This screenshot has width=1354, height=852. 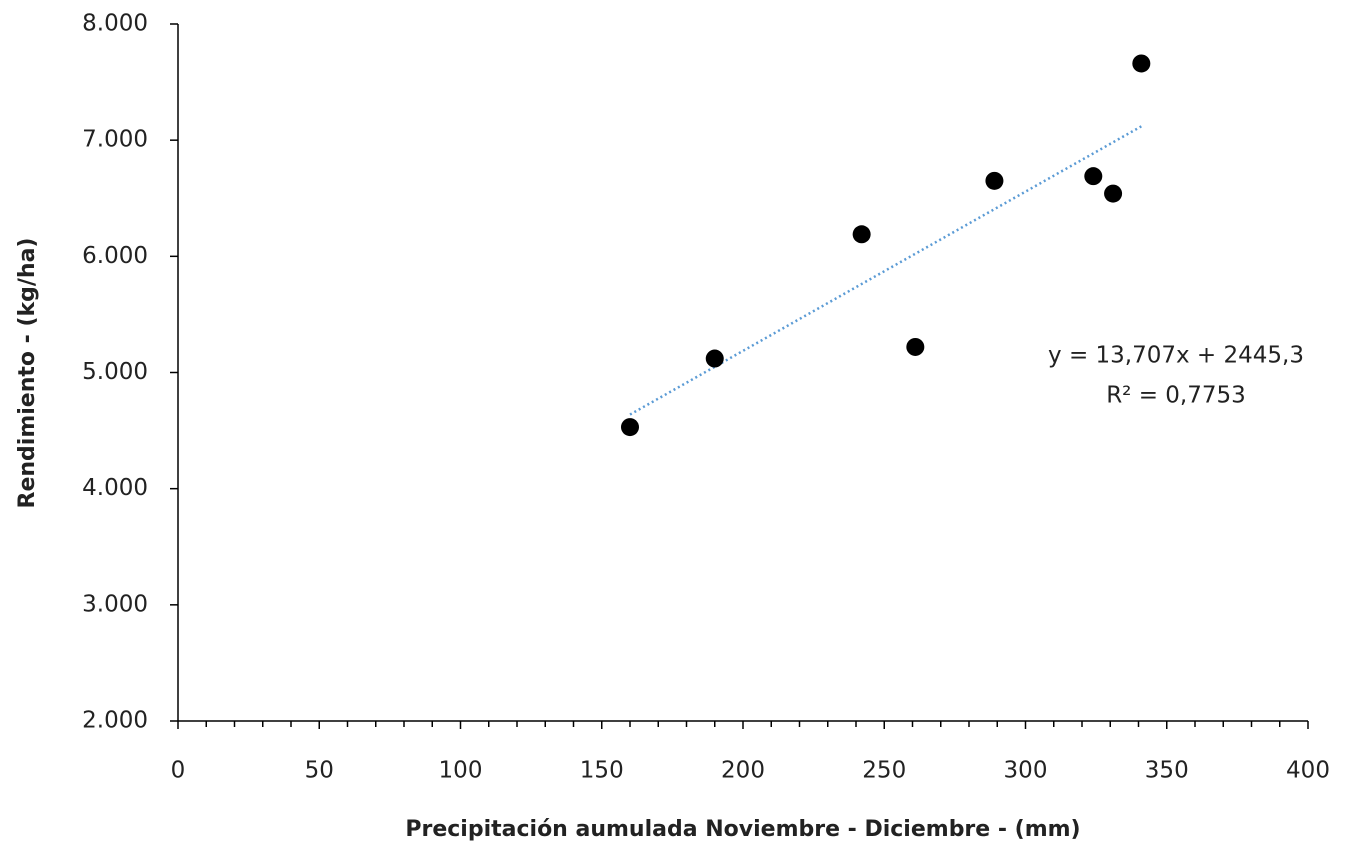 I want to click on y-tick-label: 8.000, so click(x=115, y=24).